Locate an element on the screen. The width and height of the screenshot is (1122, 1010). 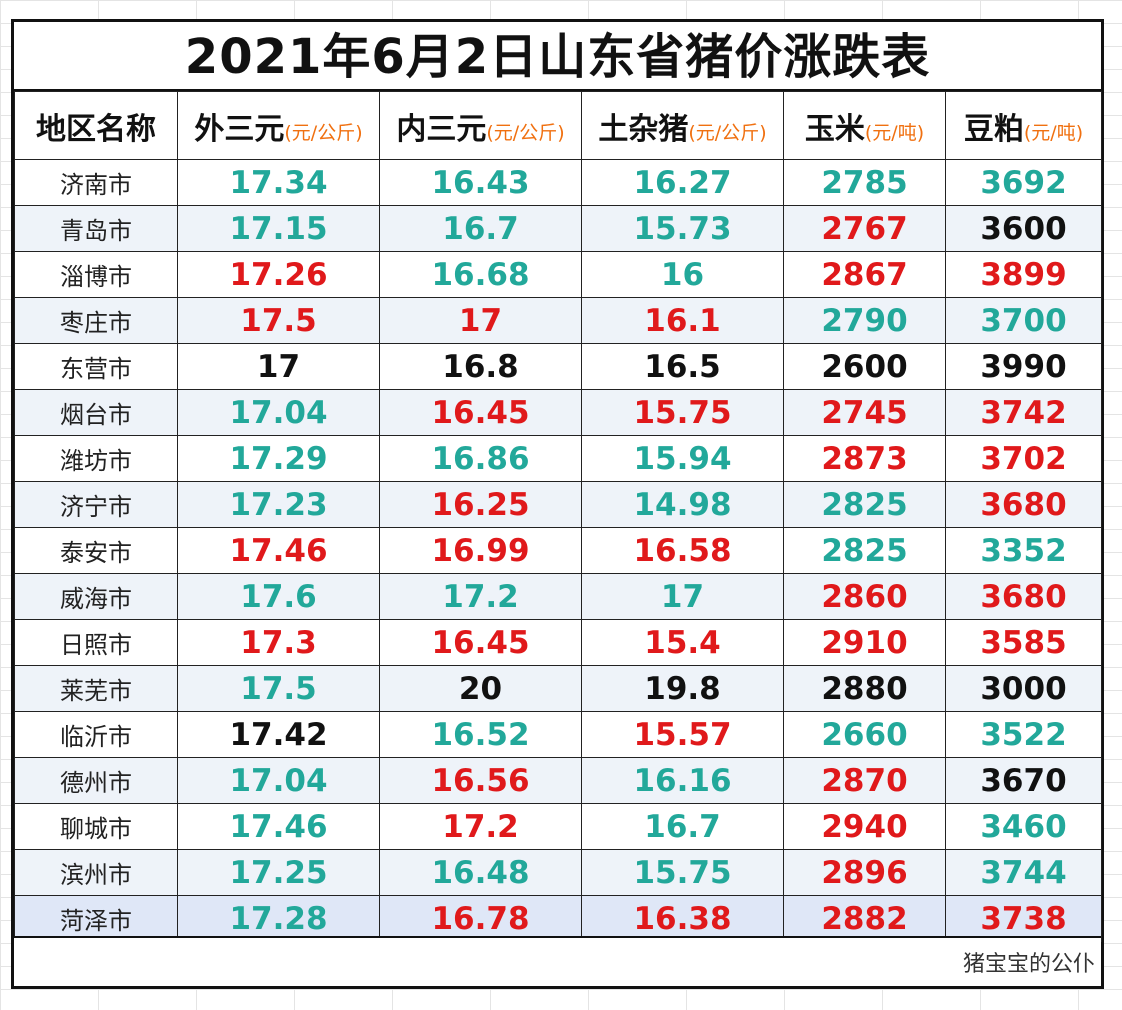
cell-region: 淄博市 is located at coordinates (96, 274).